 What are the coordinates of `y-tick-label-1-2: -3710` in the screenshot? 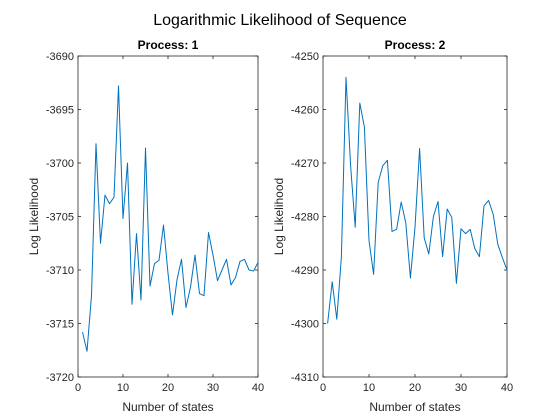 It's located at (60, 271).